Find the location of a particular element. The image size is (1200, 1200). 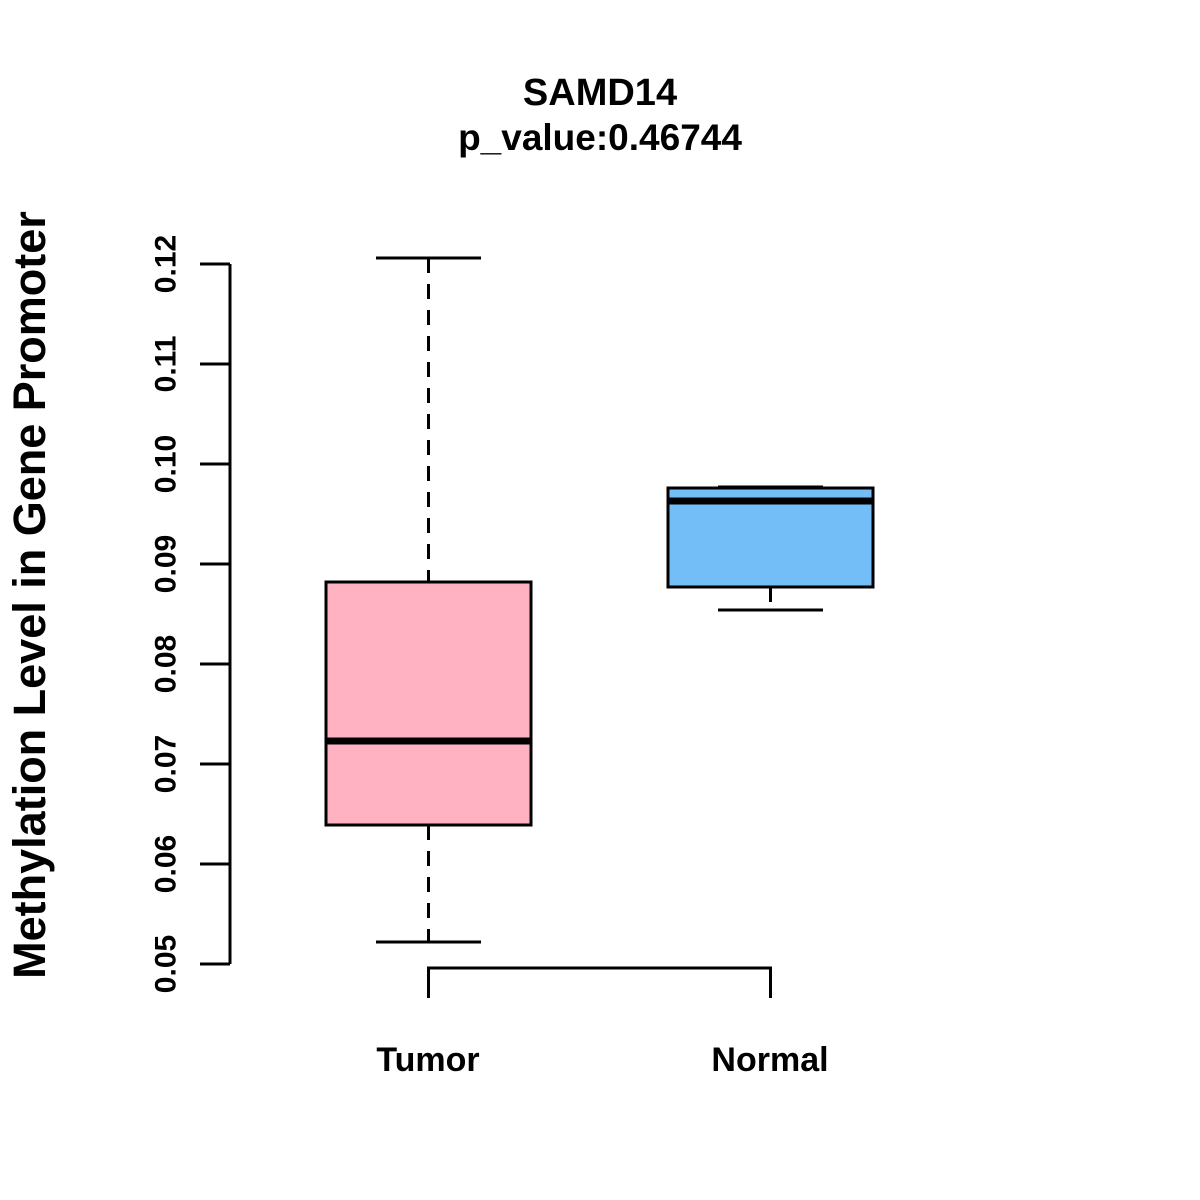

y-tick-label: 0.12 is located at coordinates (166, 264).